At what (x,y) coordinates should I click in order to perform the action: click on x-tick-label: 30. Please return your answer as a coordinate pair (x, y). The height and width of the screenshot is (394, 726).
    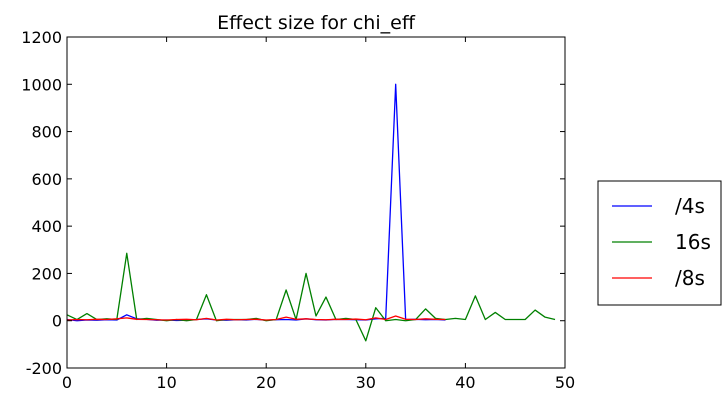
    Looking at the image, I should click on (366, 382).